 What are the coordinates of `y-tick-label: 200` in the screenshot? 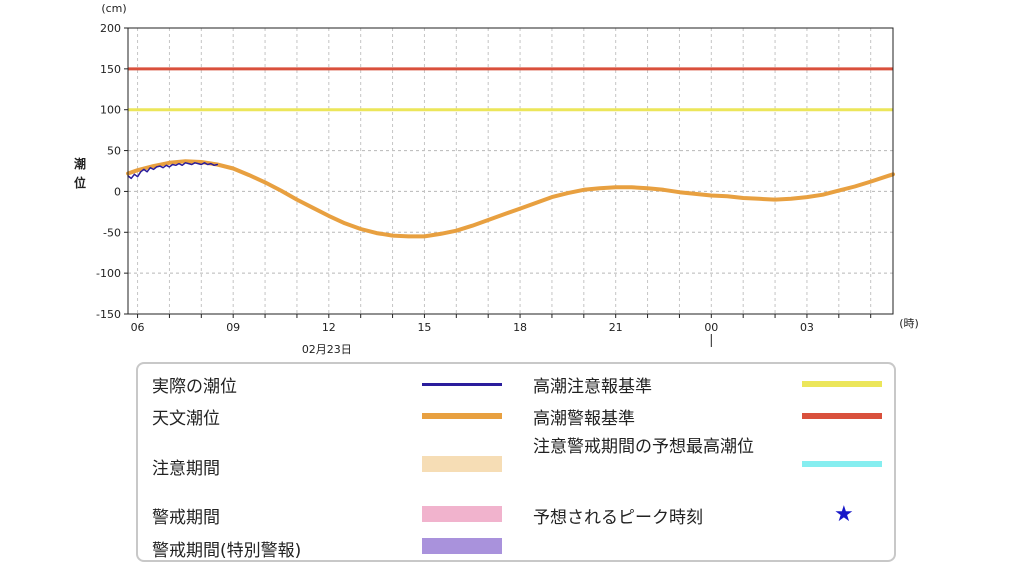 It's located at (110, 28).